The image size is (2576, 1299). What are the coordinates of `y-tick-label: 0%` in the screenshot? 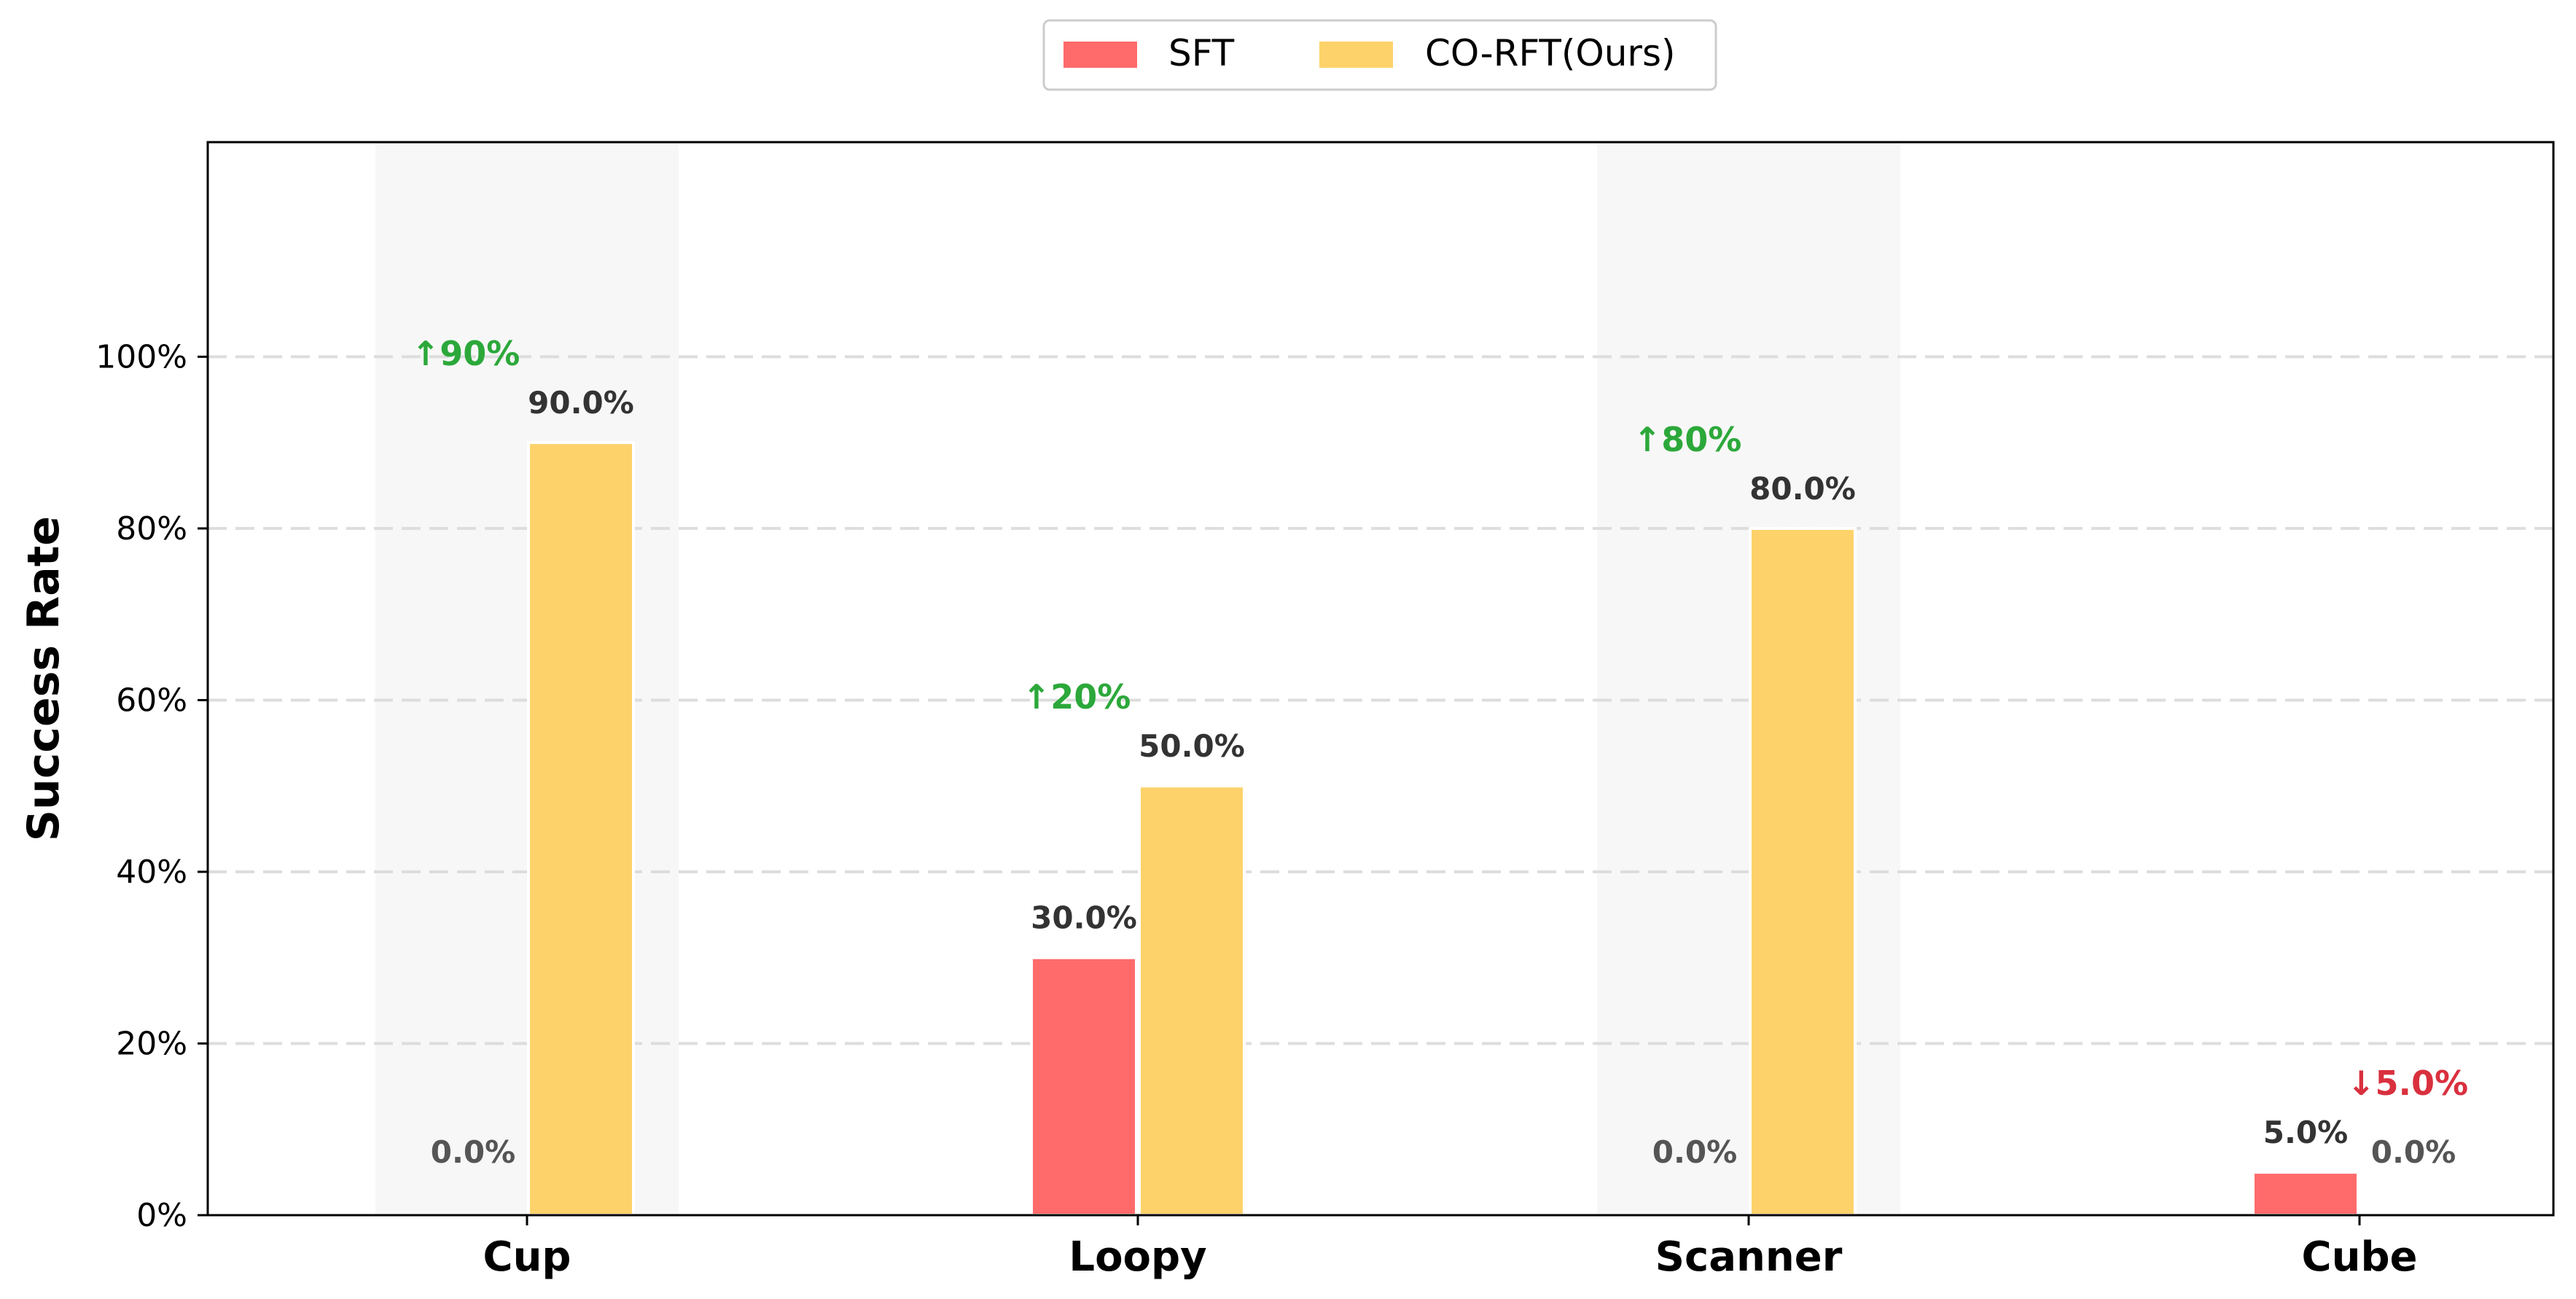 It's located at (161, 1215).